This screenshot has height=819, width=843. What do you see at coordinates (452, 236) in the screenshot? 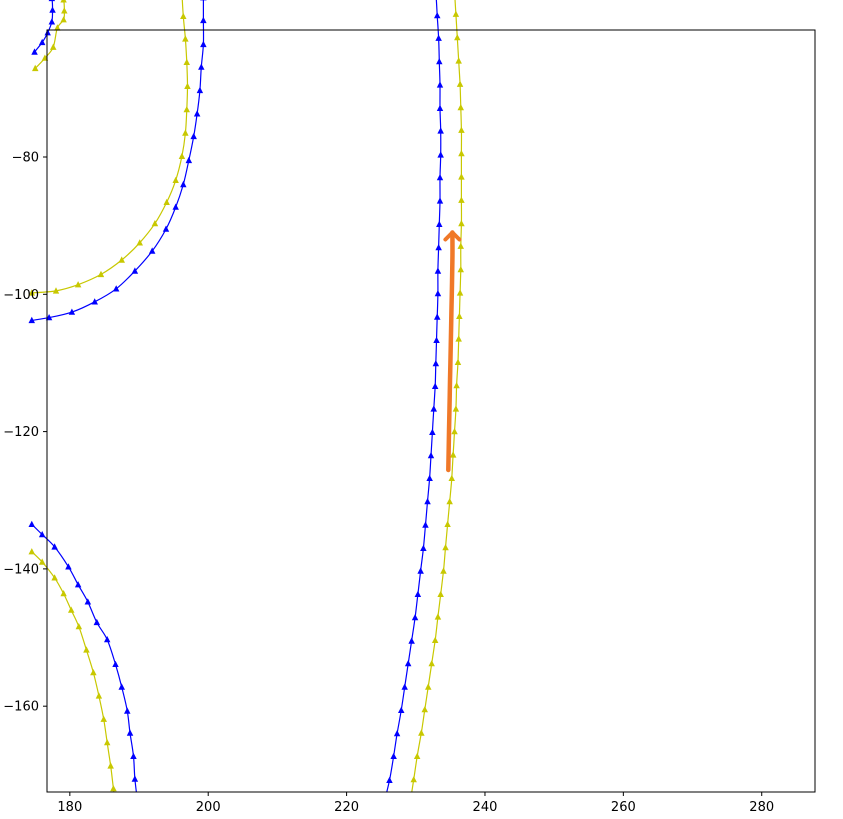
I see `arrow-head` at bounding box center [452, 236].